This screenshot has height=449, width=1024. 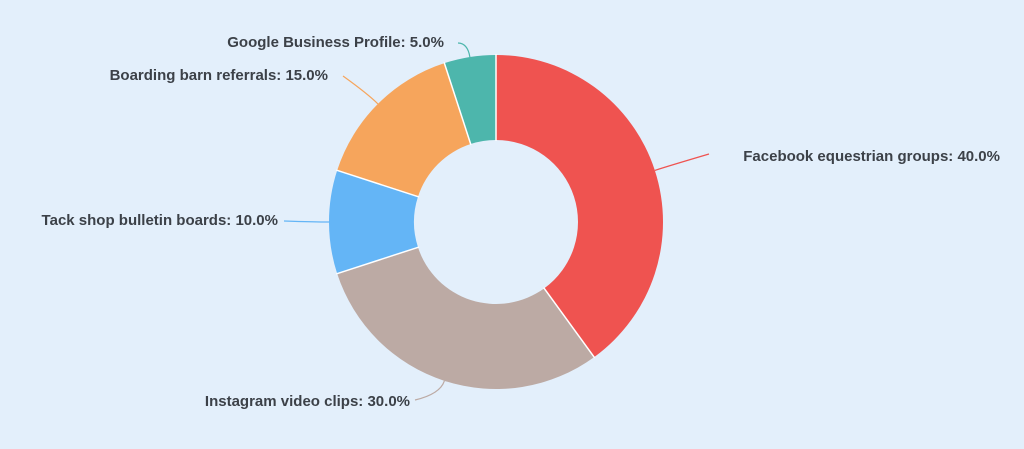 I want to click on slice-boarding-barn-referrals, so click(x=404, y=130).